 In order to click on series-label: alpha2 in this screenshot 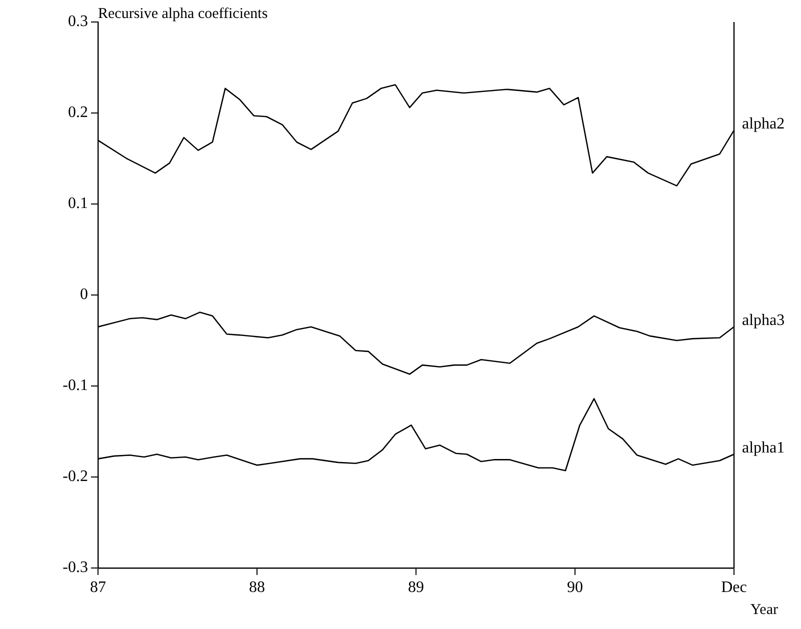, I will do `click(763, 123)`.